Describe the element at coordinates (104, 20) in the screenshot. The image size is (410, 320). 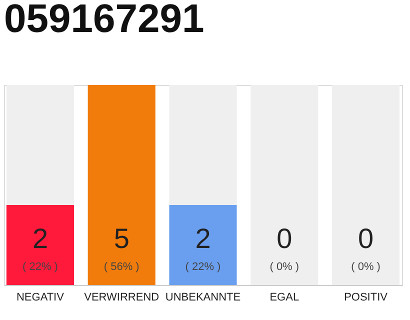
I see `chart-title: 059167291` at that location.